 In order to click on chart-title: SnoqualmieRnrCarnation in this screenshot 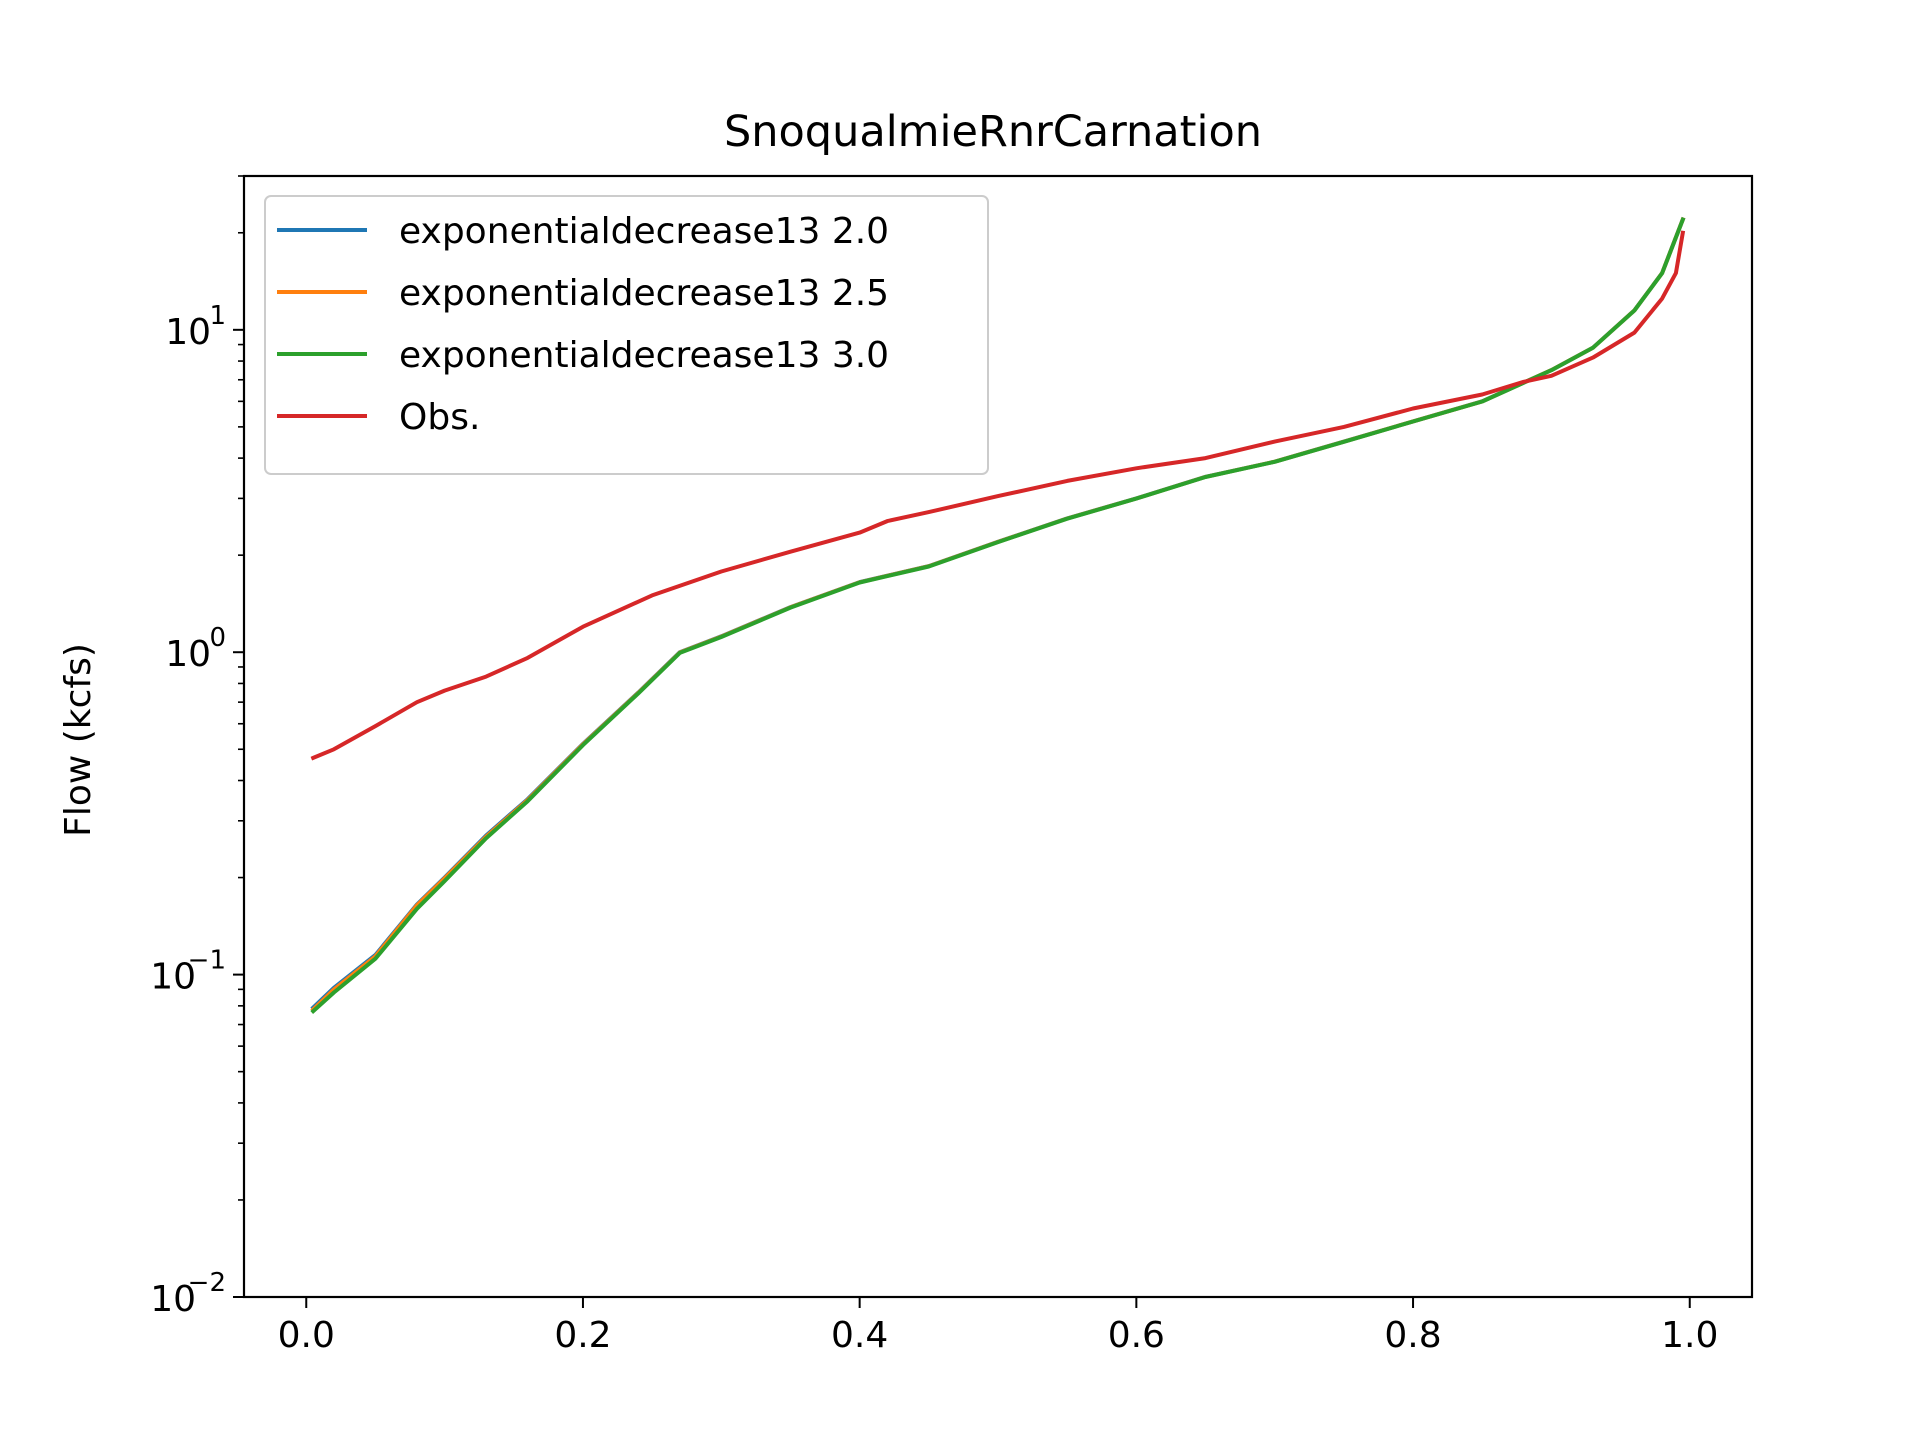, I will do `click(993, 132)`.